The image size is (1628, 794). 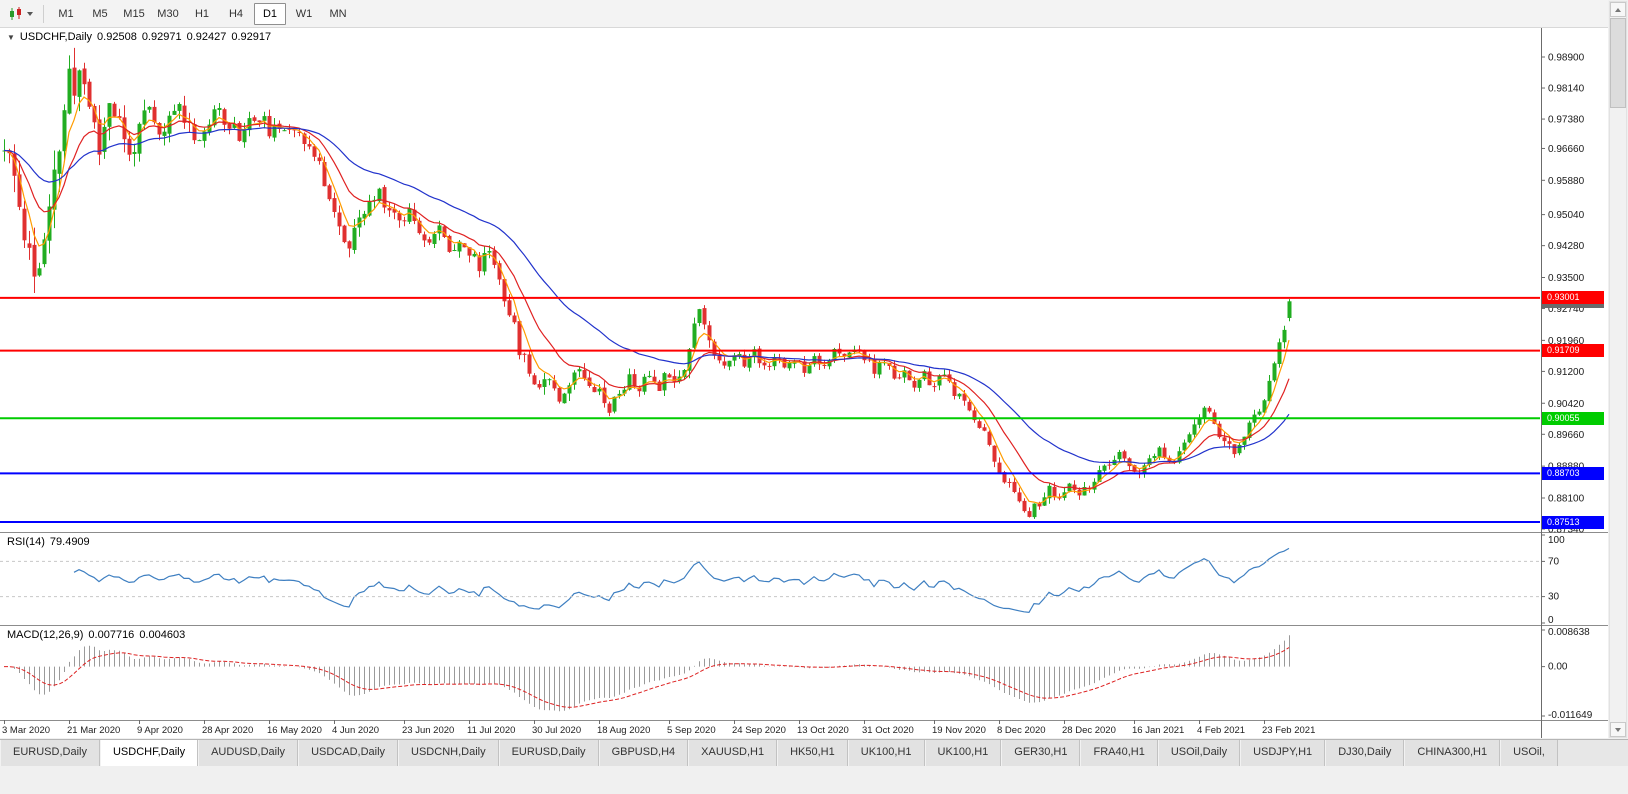 I want to click on hline-price-tag-2: 0.90055, so click(x=1573, y=418).